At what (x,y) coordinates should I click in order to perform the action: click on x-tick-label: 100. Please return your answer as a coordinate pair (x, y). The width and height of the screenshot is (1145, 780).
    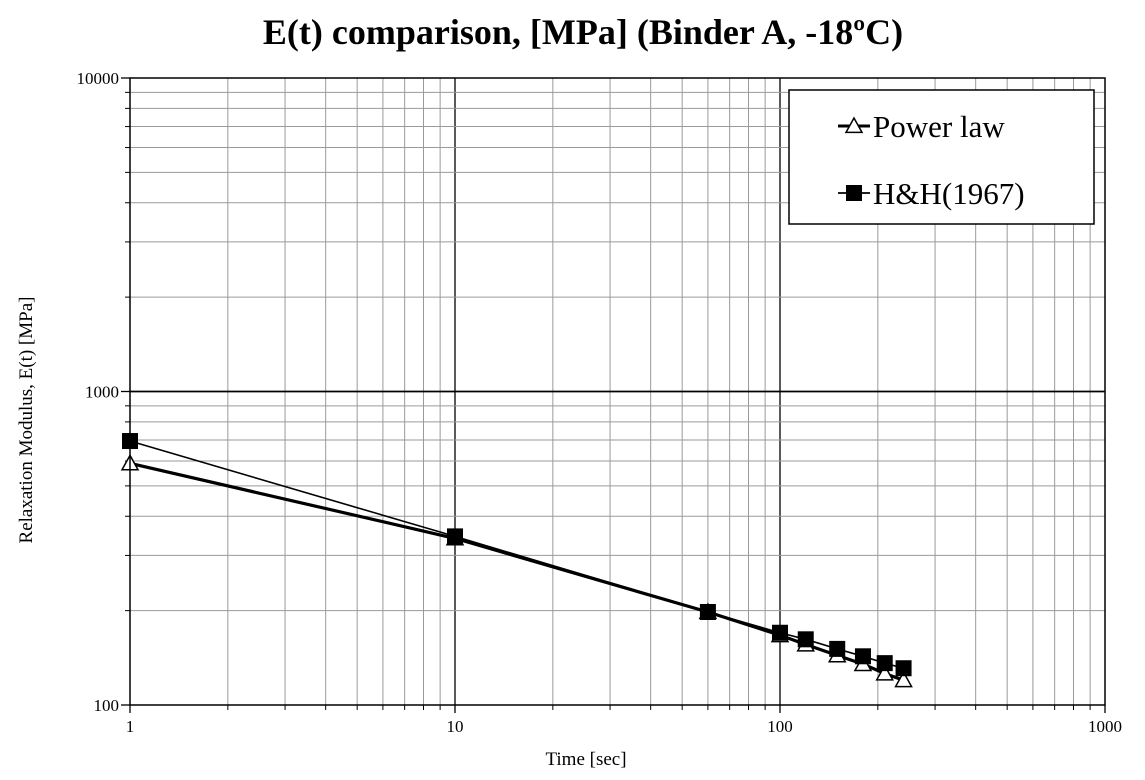
    Looking at the image, I should click on (780, 726).